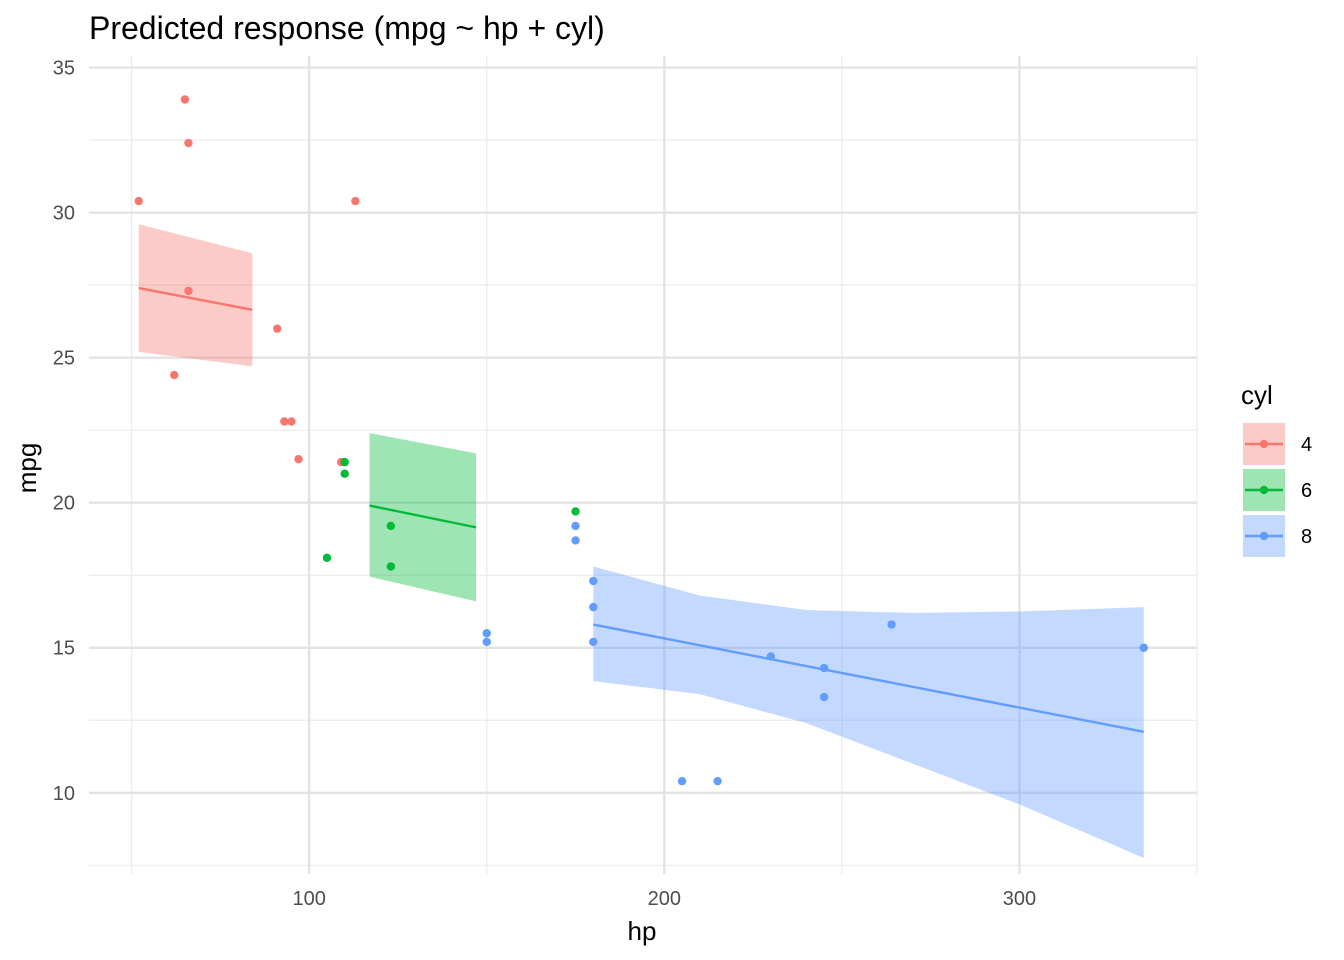 The width and height of the screenshot is (1344, 960). What do you see at coordinates (308, 899) in the screenshot?
I see `x-tick-label: 100` at bounding box center [308, 899].